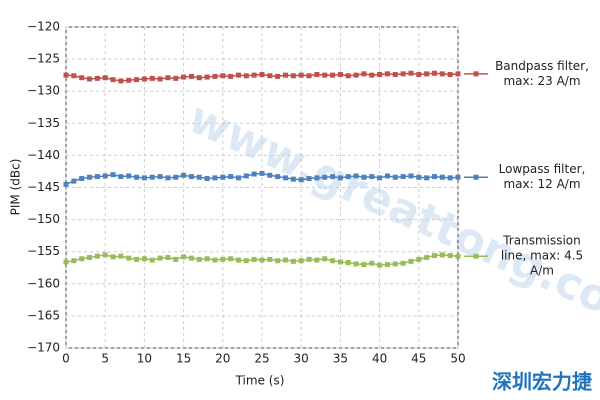 The width and height of the screenshot is (600, 400). What do you see at coordinates (43, 155) in the screenshot?
I see `y-tick-label: −140` at bounding box center [43, 155].